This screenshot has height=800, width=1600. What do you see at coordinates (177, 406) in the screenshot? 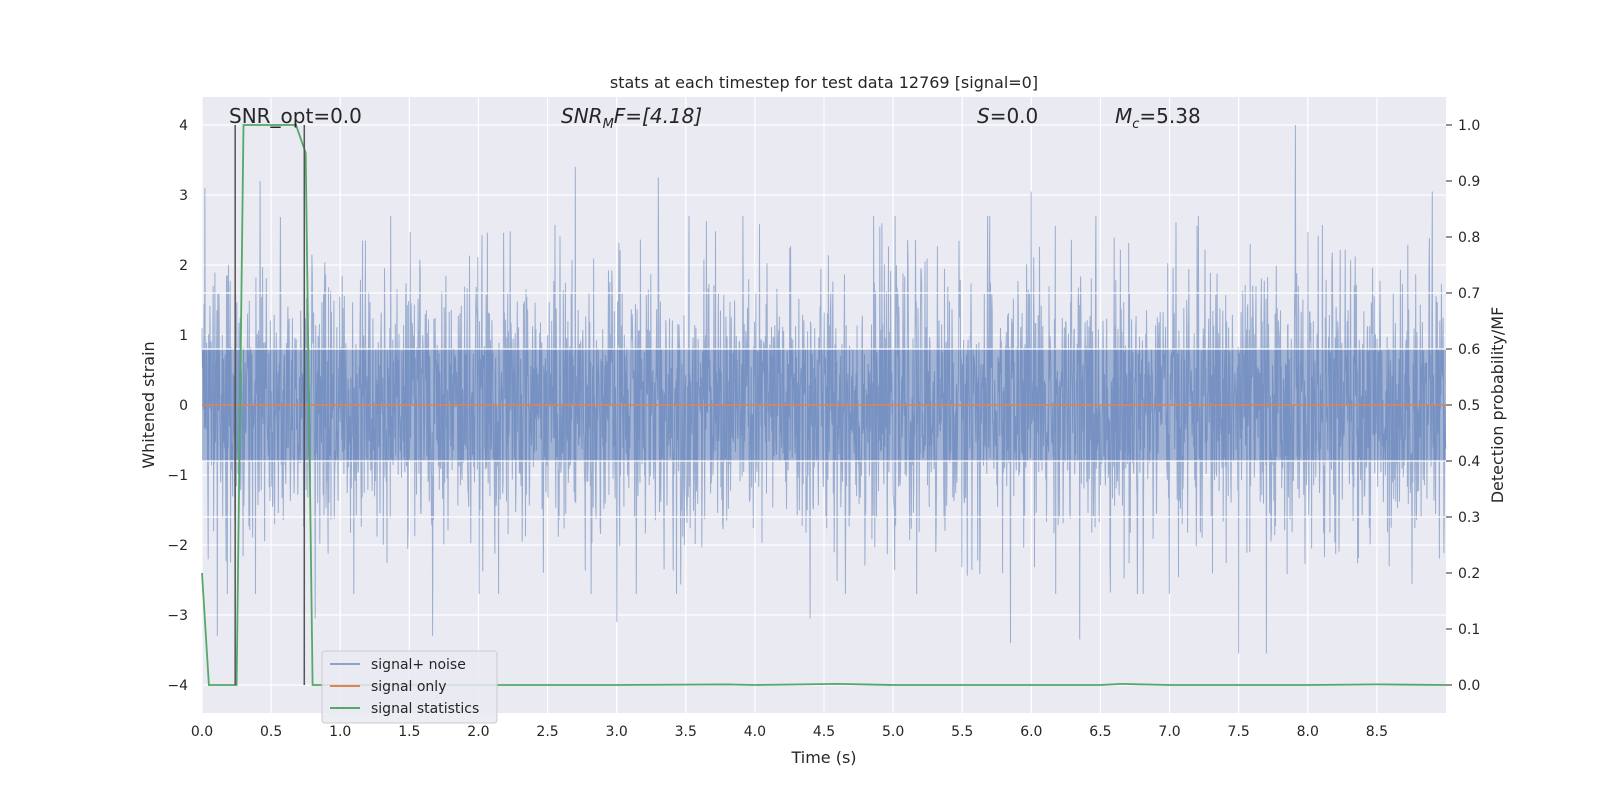
I see `y-left-axis-ticks: 4 3 2 1 0 −1 −2 −3 −4` at bounding box center [177, 406].